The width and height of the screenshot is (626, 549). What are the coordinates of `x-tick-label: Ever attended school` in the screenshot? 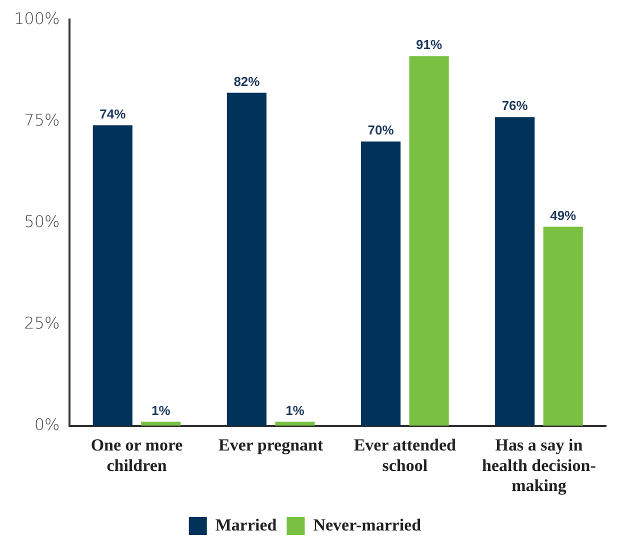 It's located at (405, 455).